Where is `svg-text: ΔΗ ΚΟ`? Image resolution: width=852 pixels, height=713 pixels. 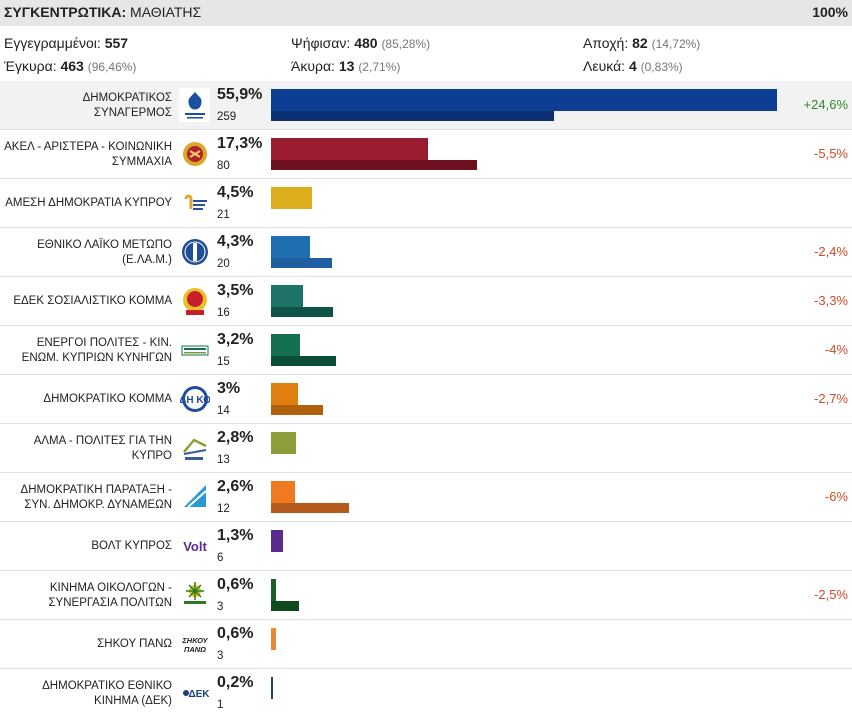
svg-text: ΔΗ ΚΟ is located at coordinates (195, 400).